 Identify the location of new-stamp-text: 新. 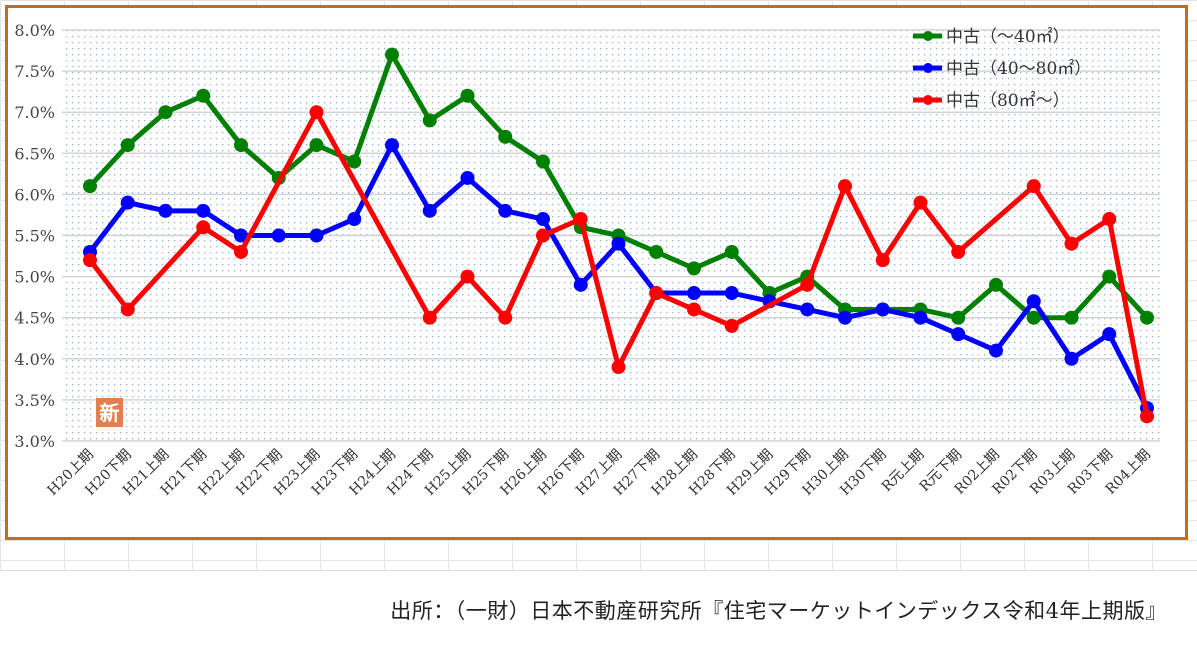
(110, 413).